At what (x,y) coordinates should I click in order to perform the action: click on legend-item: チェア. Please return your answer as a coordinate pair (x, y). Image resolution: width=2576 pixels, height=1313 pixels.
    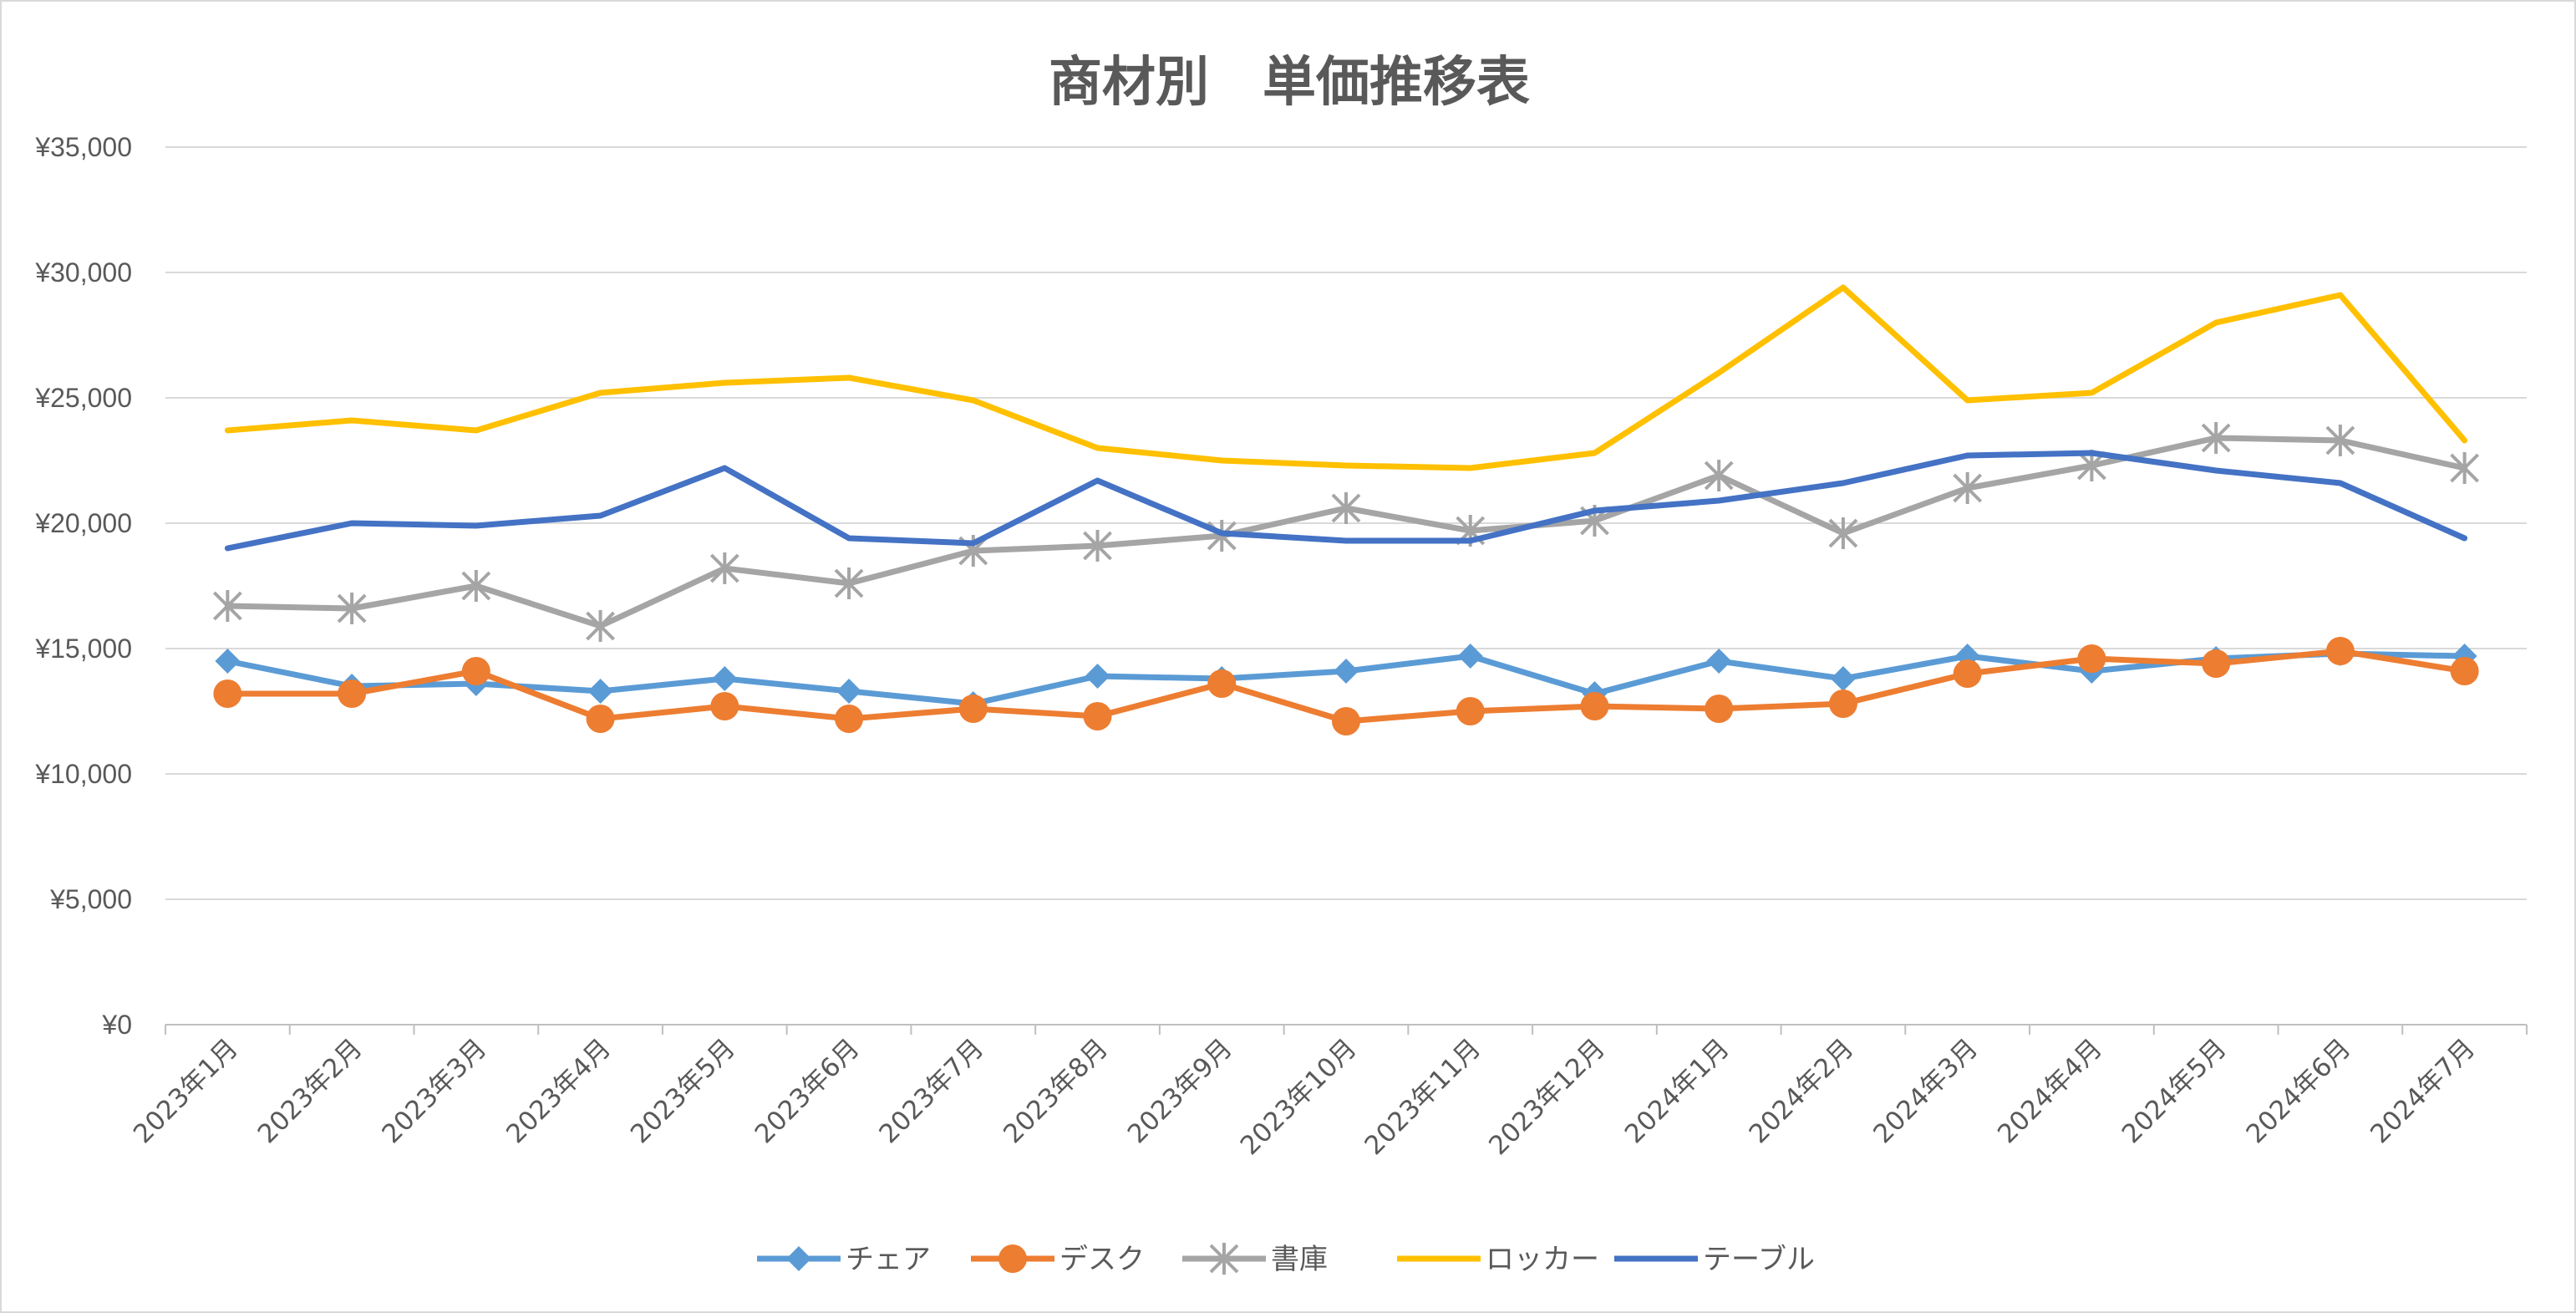
    Looking at the image, I should click on (844, 1259).